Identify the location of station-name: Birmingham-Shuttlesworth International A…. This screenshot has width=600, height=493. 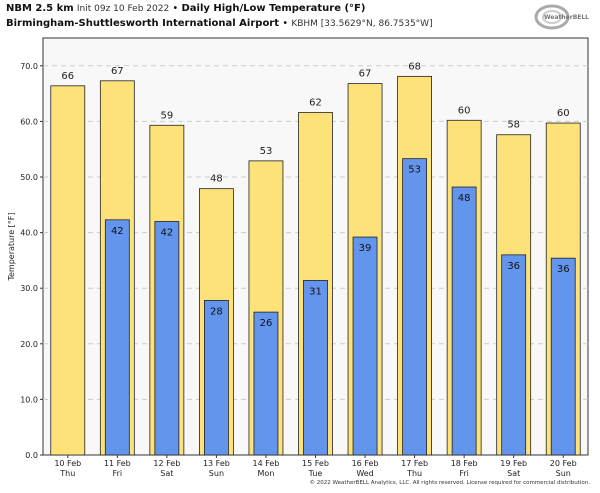
(143, 23).